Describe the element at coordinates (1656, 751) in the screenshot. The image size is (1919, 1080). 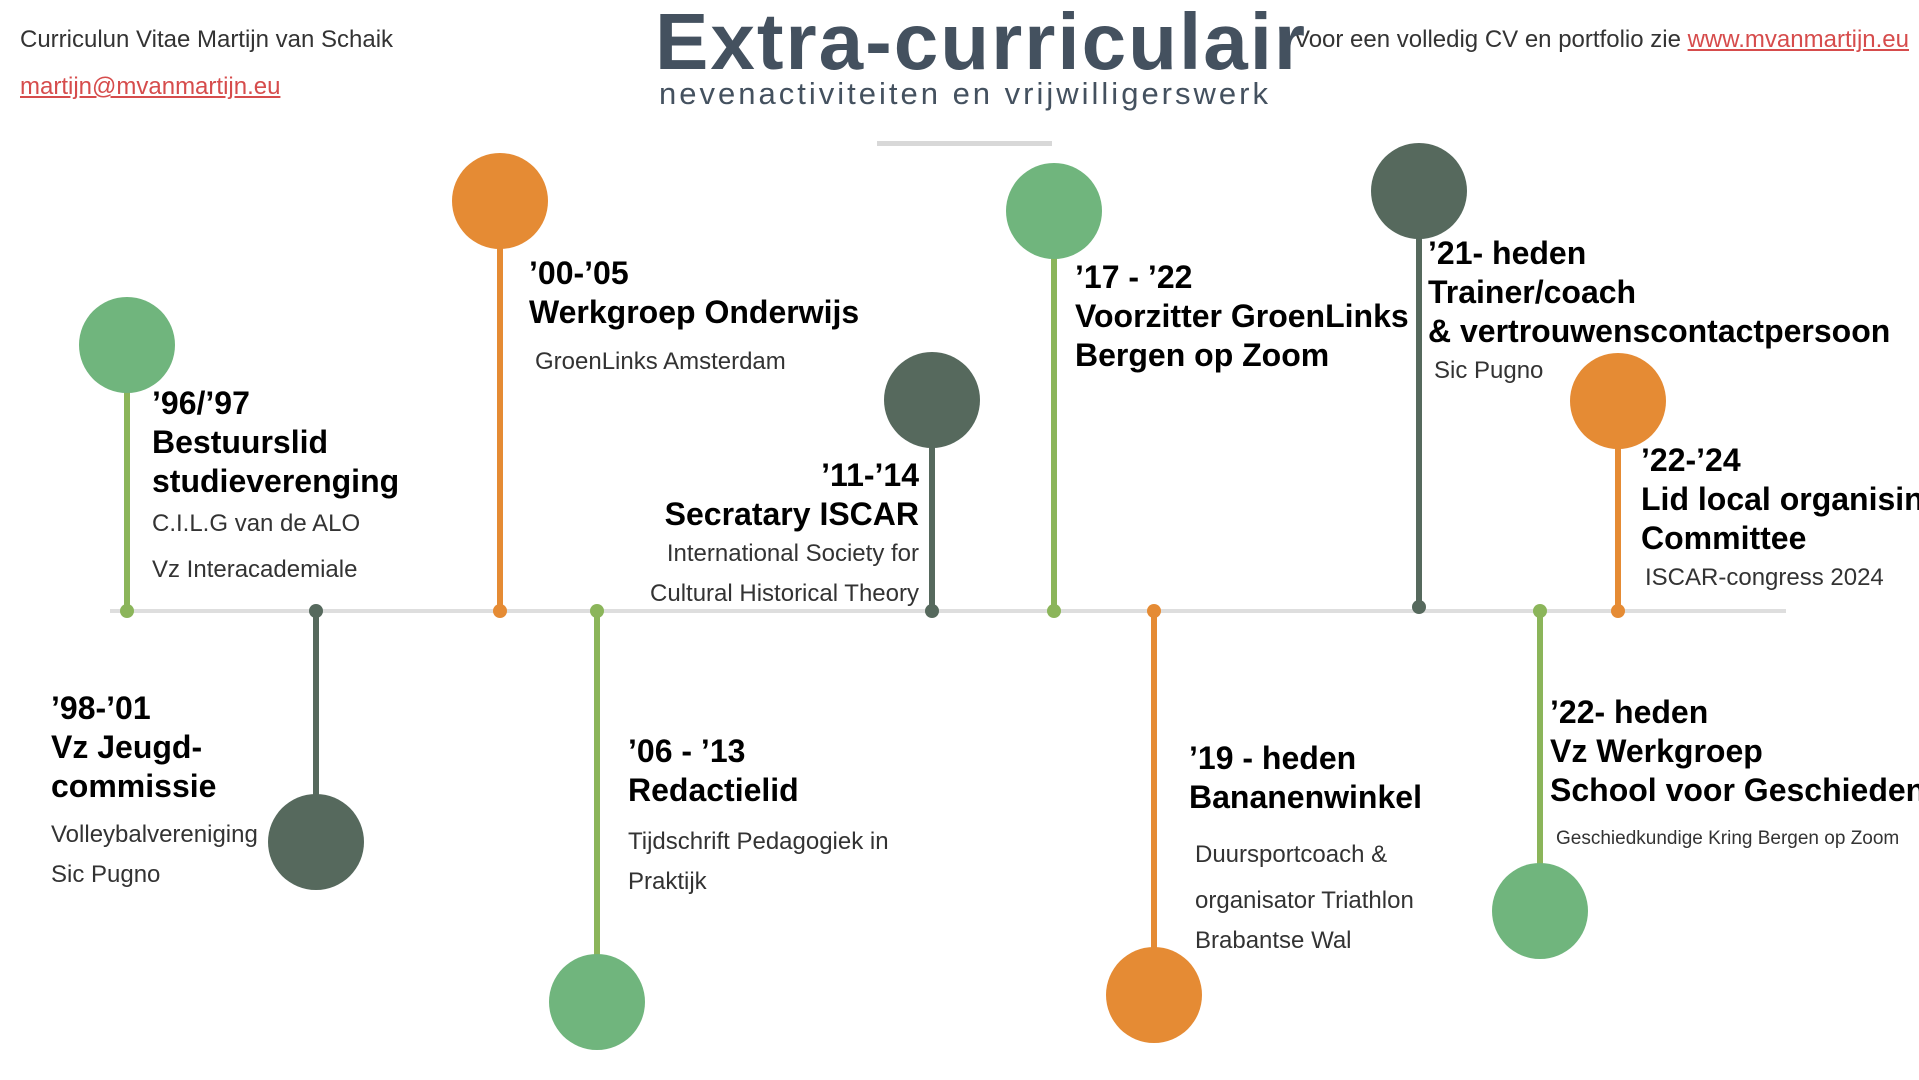
I see `event-line: Vz Werkgroep` at that location.